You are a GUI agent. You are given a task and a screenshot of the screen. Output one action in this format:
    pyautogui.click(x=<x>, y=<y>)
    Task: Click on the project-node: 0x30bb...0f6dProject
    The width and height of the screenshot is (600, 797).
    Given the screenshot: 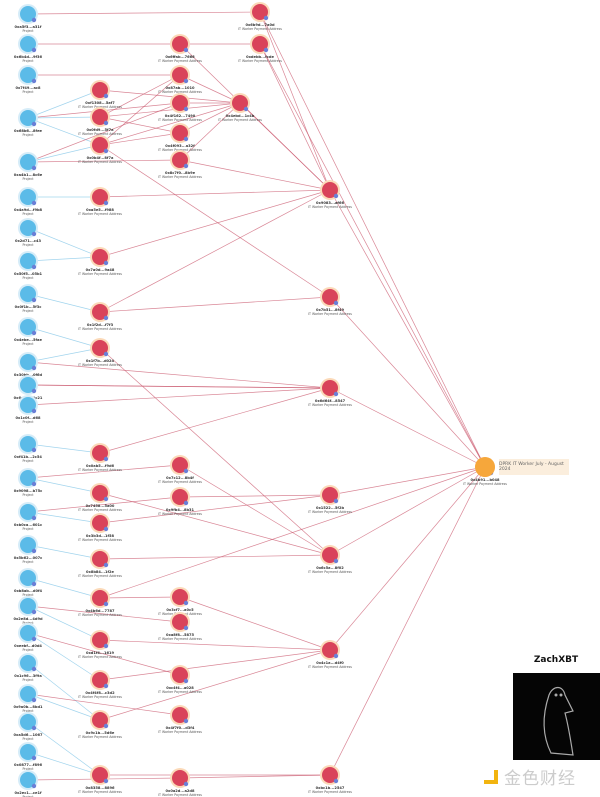 What is the action you would take?
    pyautogui.click(x=28, y=366)
    